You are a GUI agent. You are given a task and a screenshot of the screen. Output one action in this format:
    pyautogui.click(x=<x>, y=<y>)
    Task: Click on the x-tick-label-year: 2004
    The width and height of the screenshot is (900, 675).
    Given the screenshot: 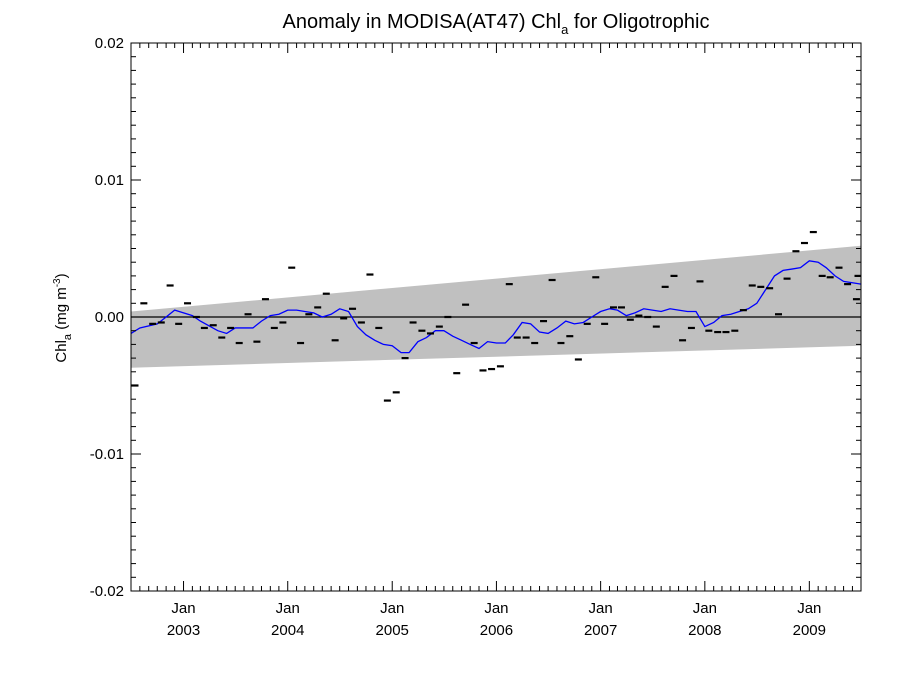 What is the action you would take?
    pyautogui.click(x=287, y=630)
    